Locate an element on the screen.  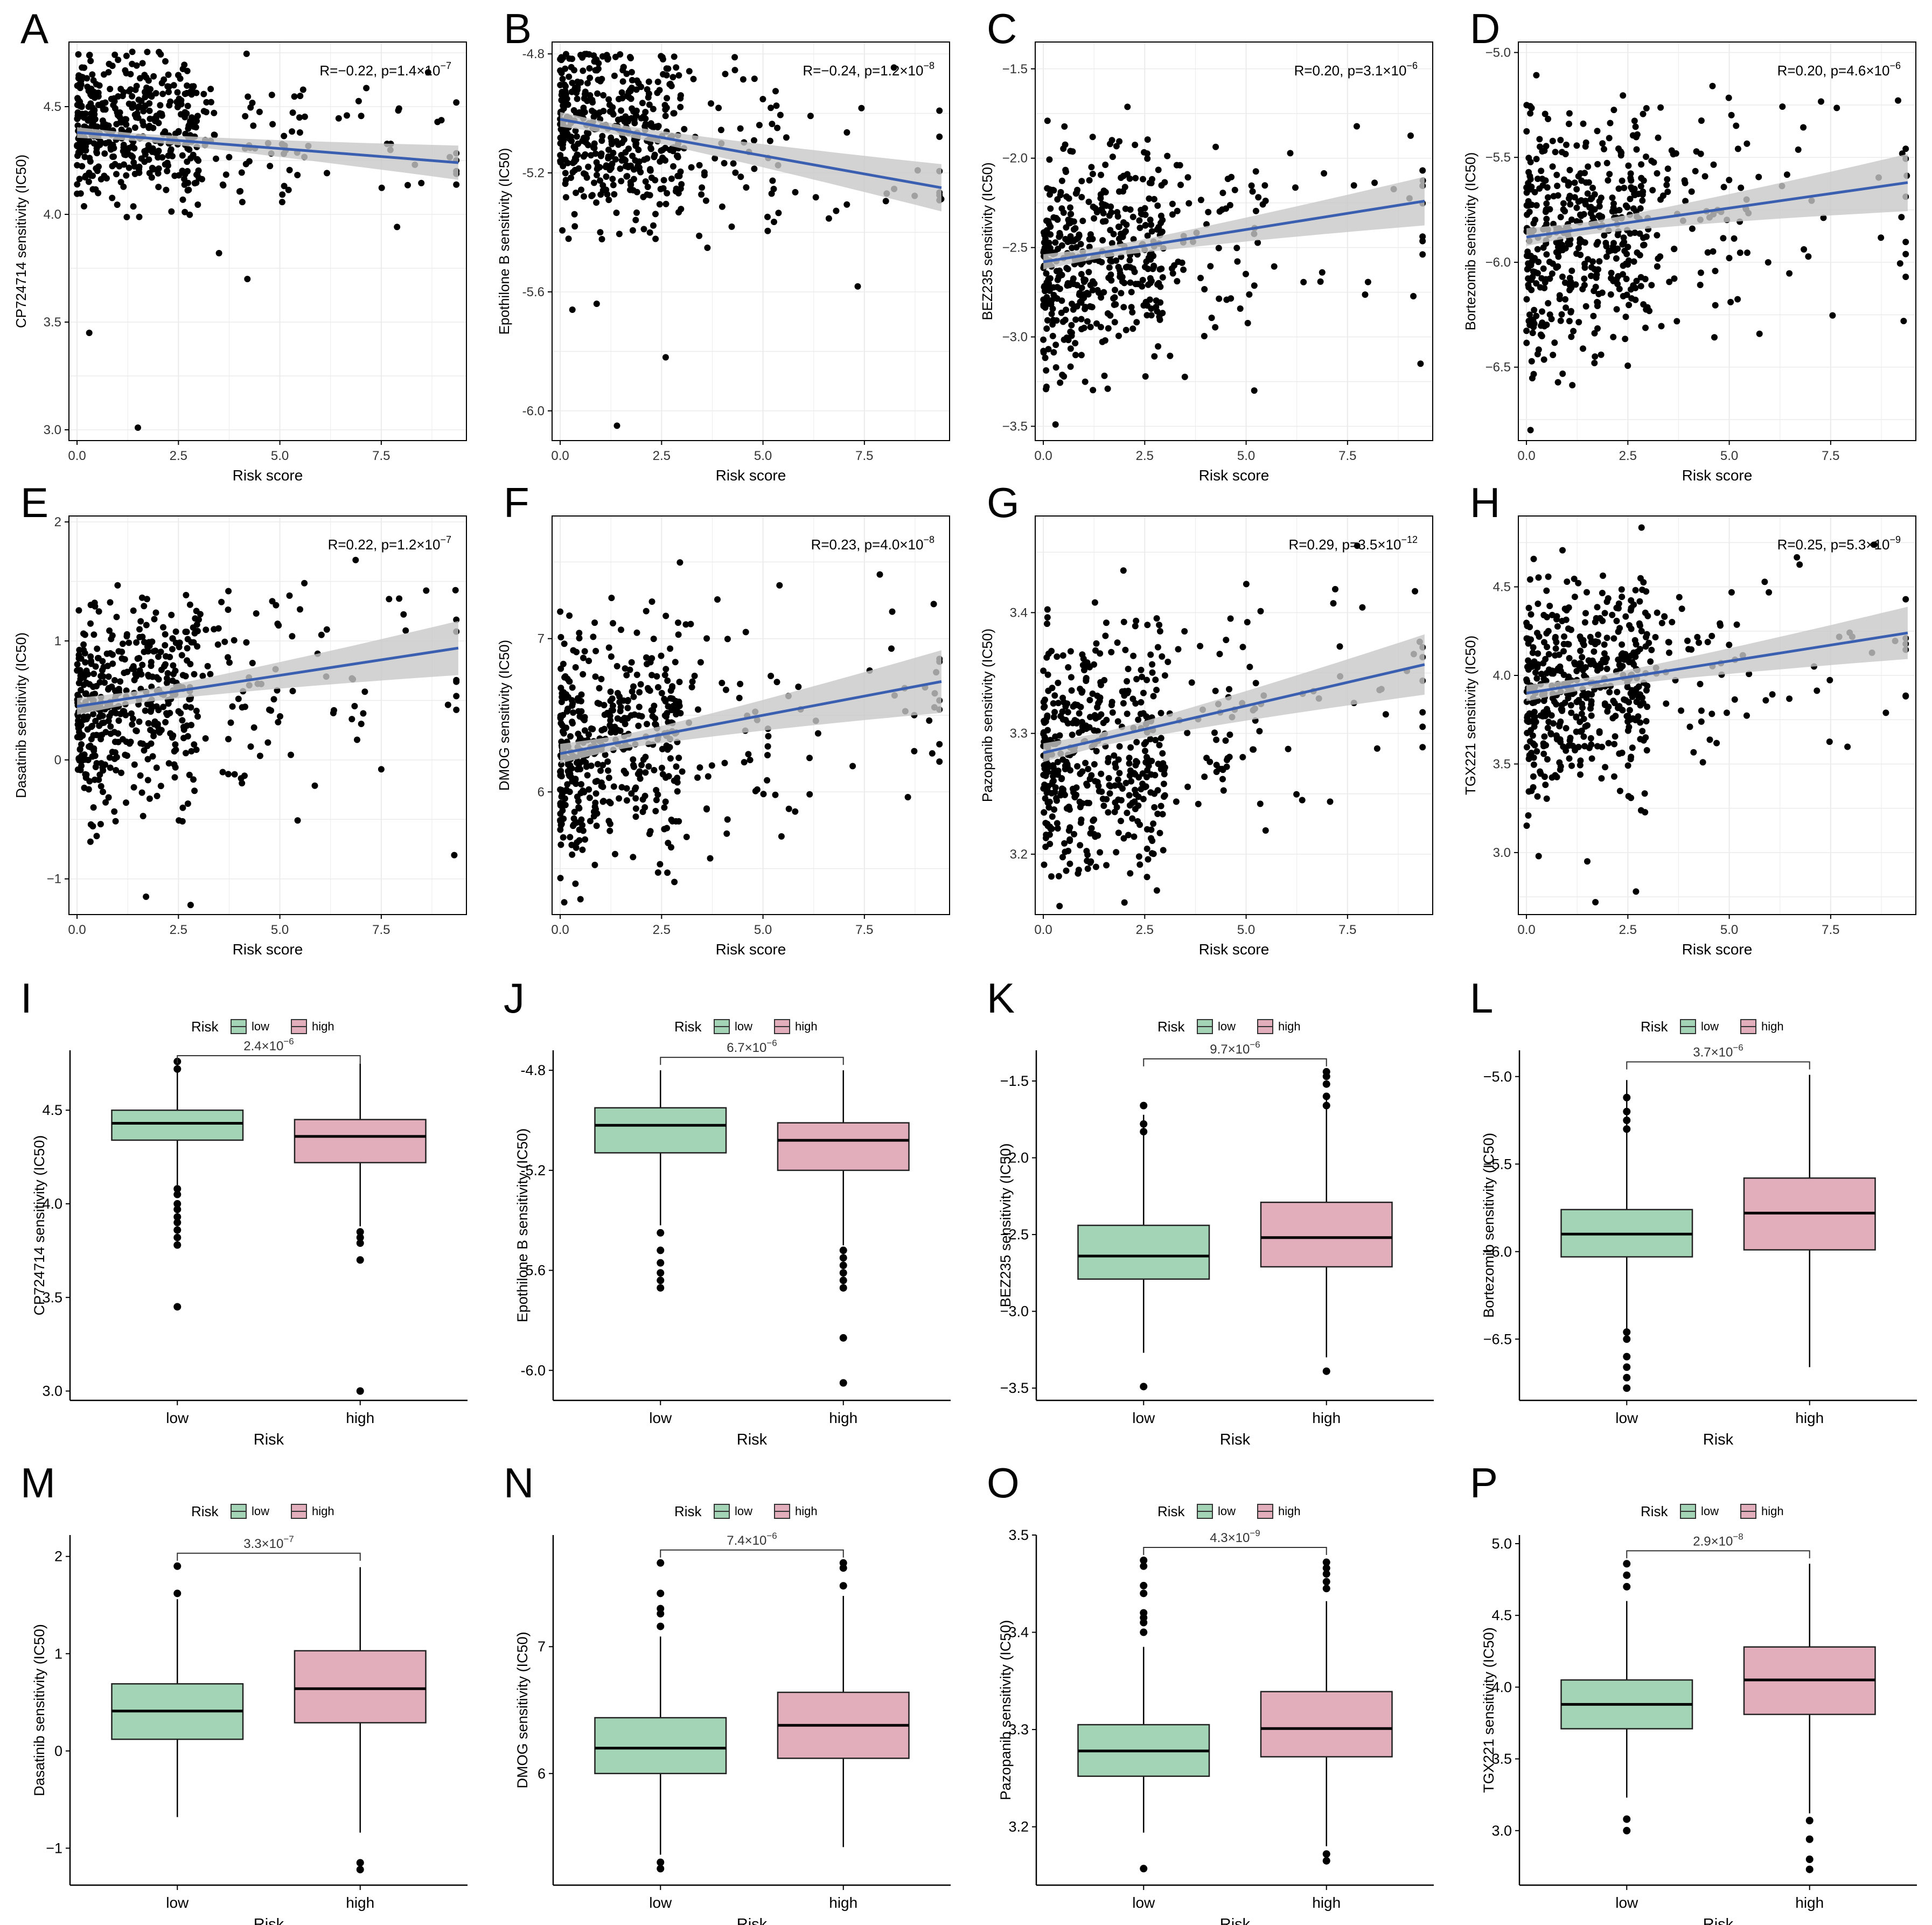
y-tick-label: 4.5 is located at coordinates (52, 1110).